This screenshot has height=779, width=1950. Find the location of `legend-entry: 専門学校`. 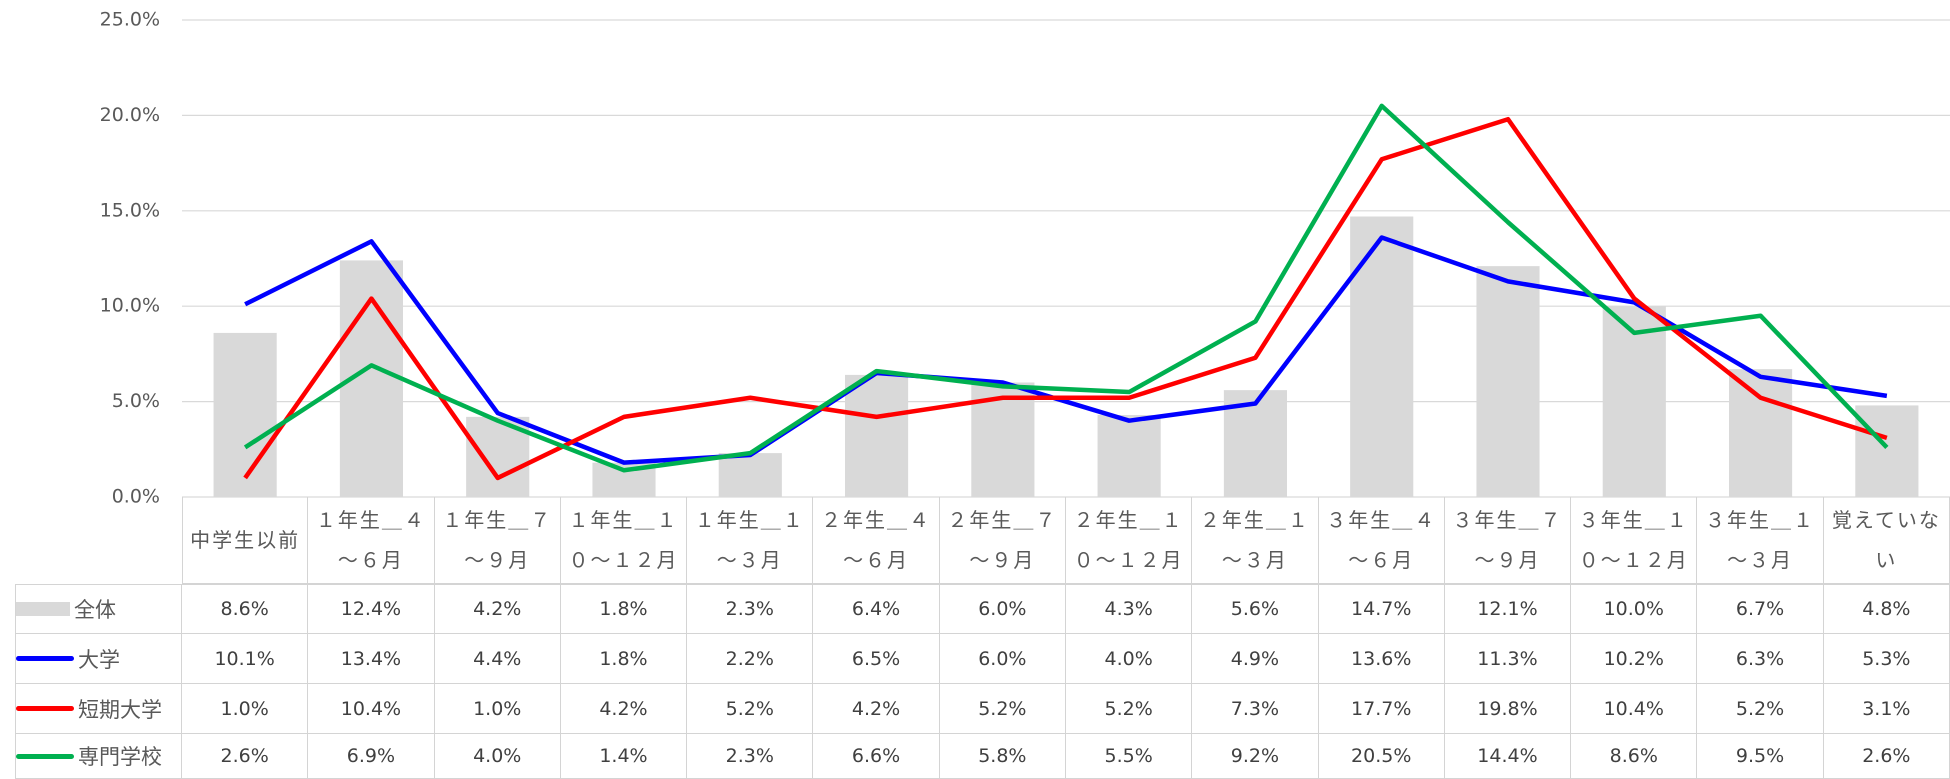

legend-entry: 専門学校 is located at coordinates (98, 756).